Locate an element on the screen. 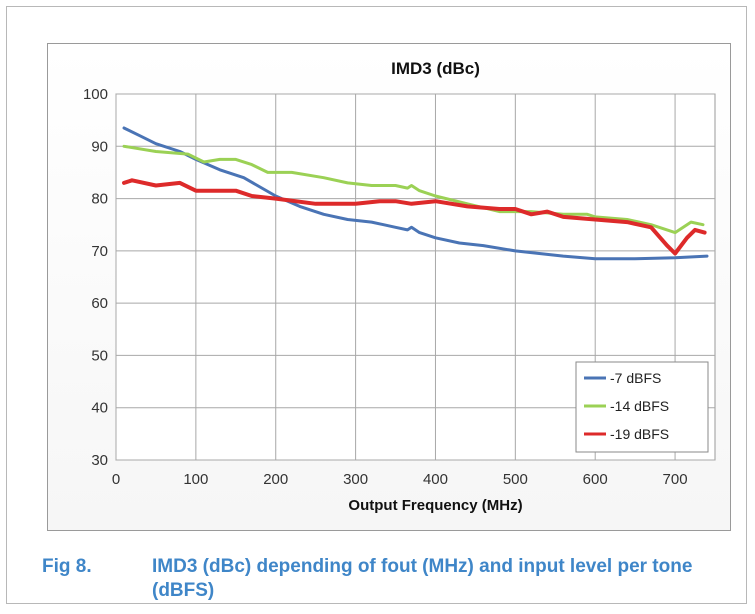 The height and width of the screenshot is (614, 755). x-tick-label: 500 is located at coordinates (515, 479).